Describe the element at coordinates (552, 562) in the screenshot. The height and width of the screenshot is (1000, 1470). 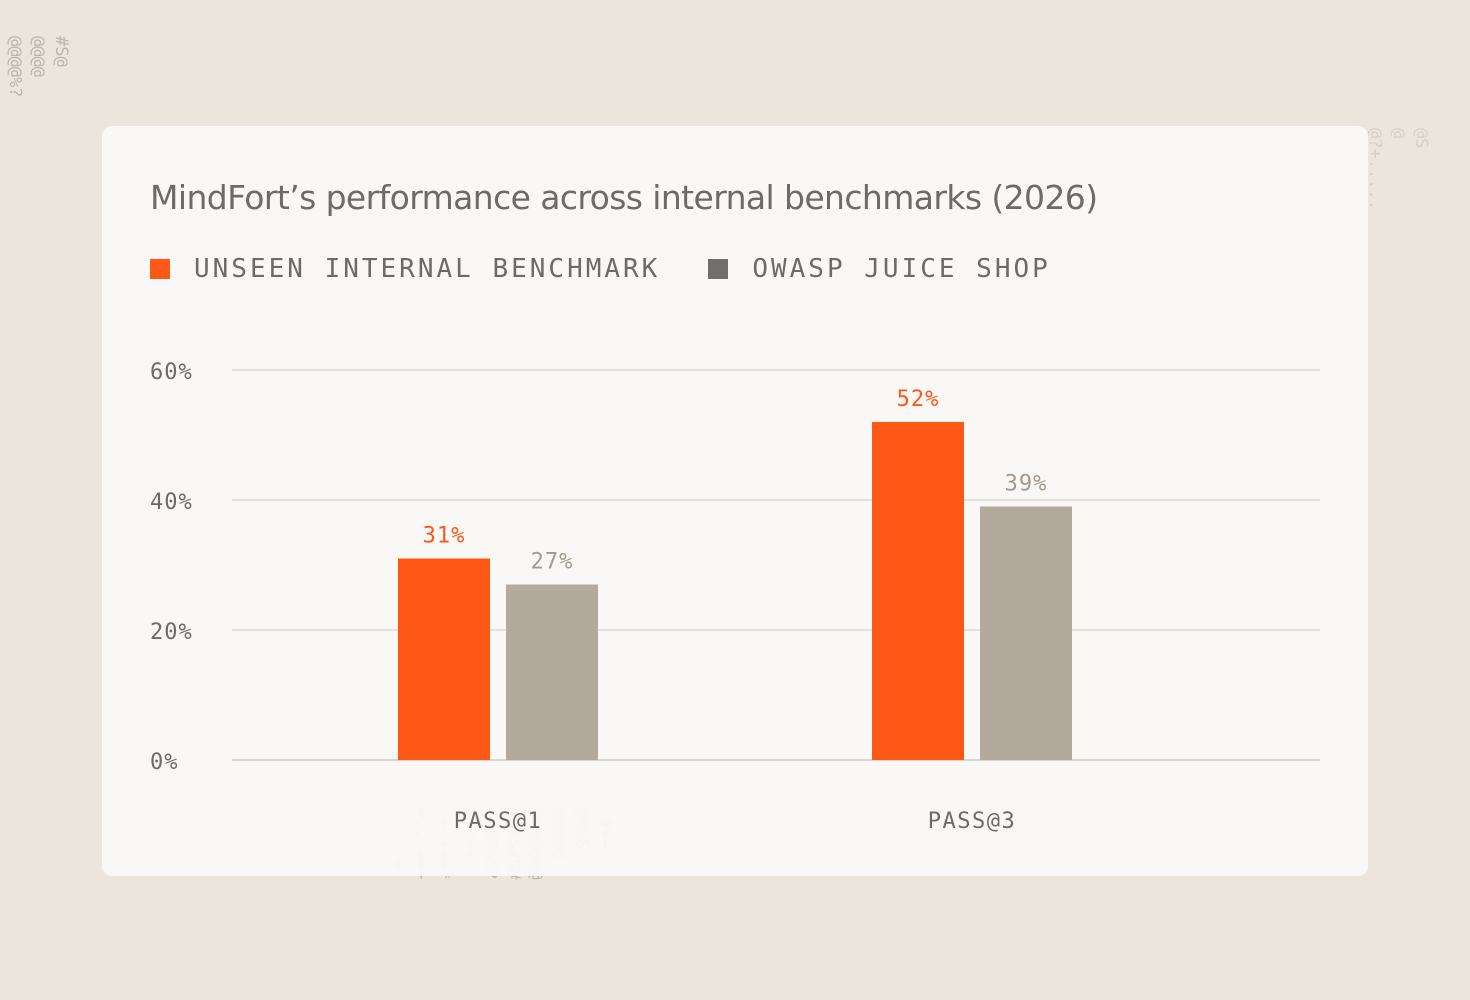
I see `data-label: 27%` at that location.